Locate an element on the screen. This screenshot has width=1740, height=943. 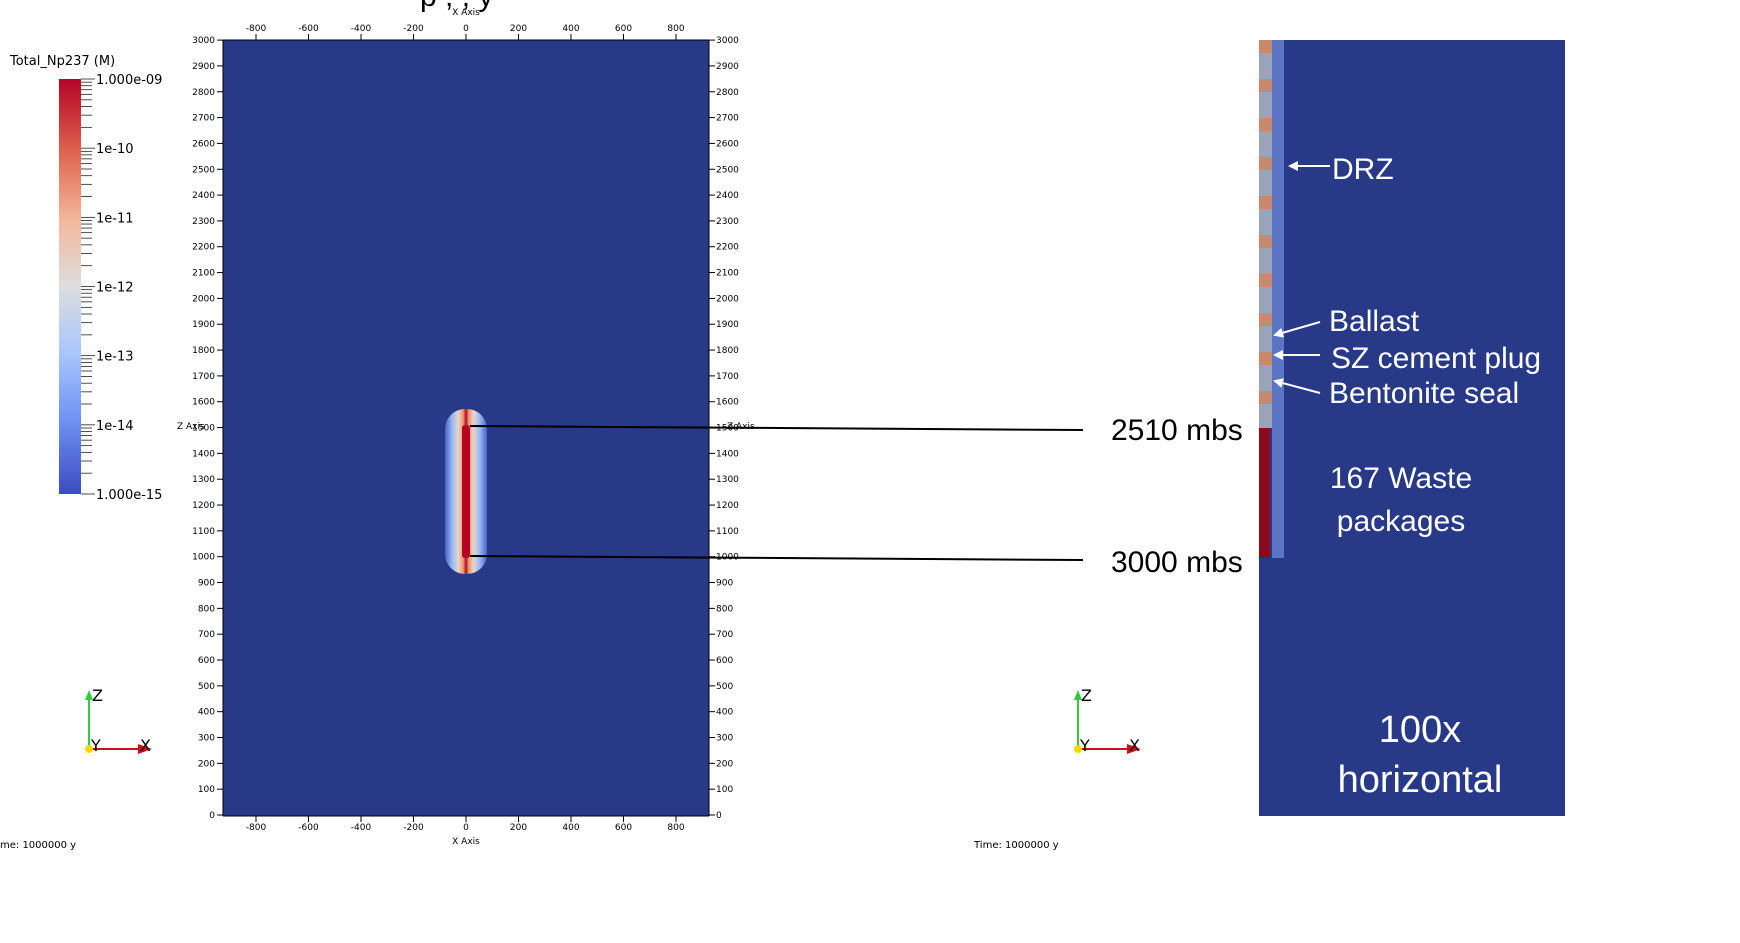
ballast-arrow is located at coordinates (1297, 329).